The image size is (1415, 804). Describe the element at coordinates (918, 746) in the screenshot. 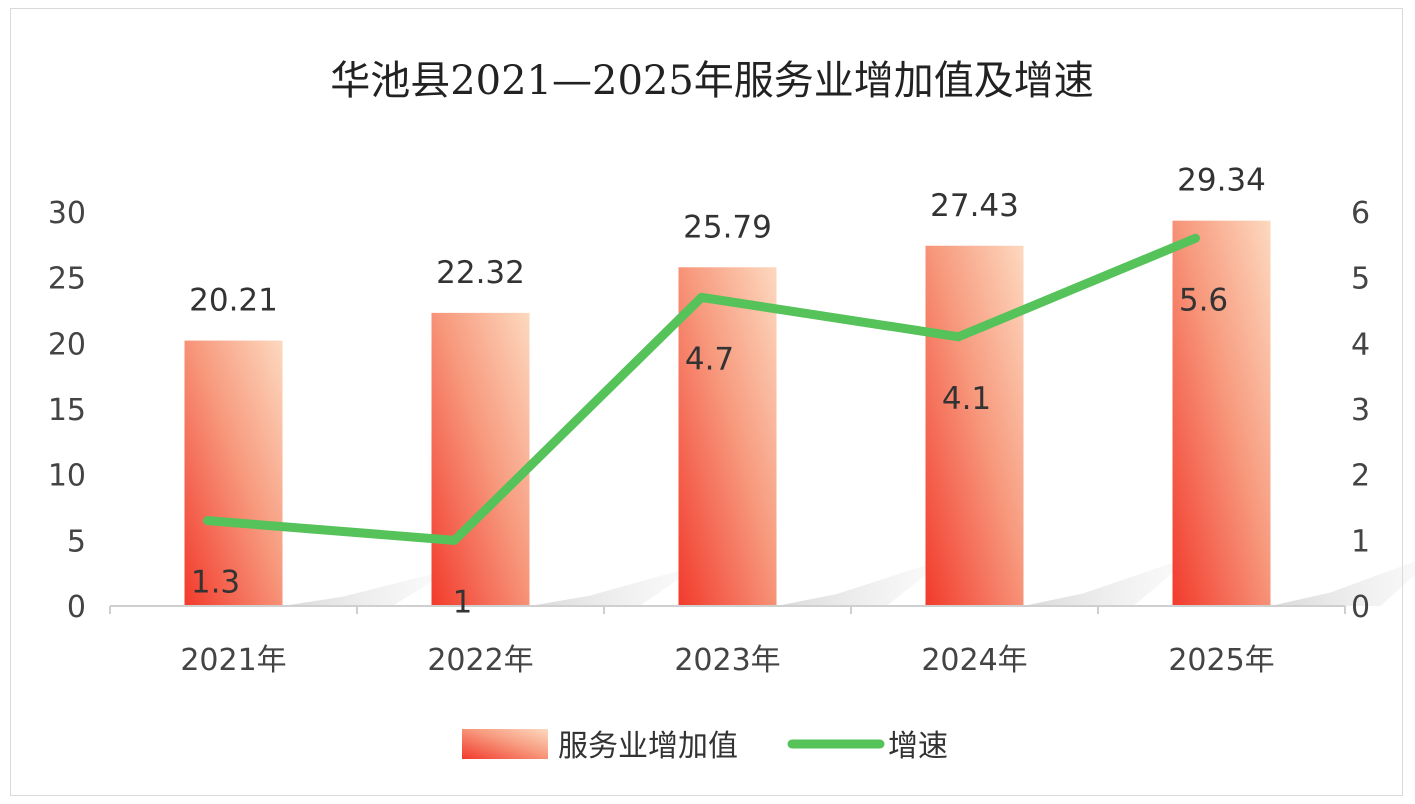

I see `legend-label-line: 增速` at that location.